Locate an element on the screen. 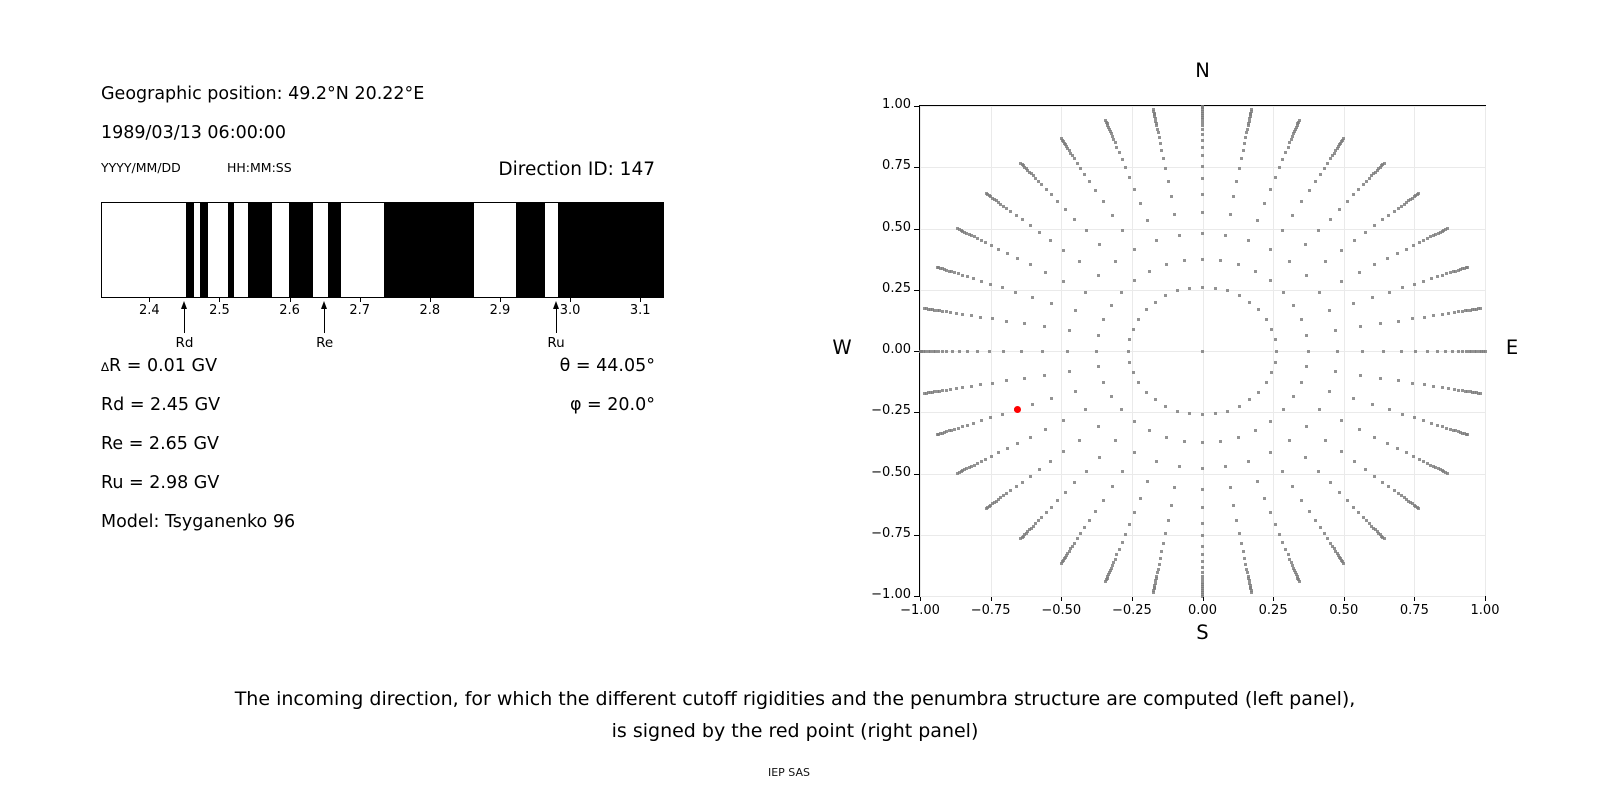  gridline-horizontal is located at coordinates (1202, 229).